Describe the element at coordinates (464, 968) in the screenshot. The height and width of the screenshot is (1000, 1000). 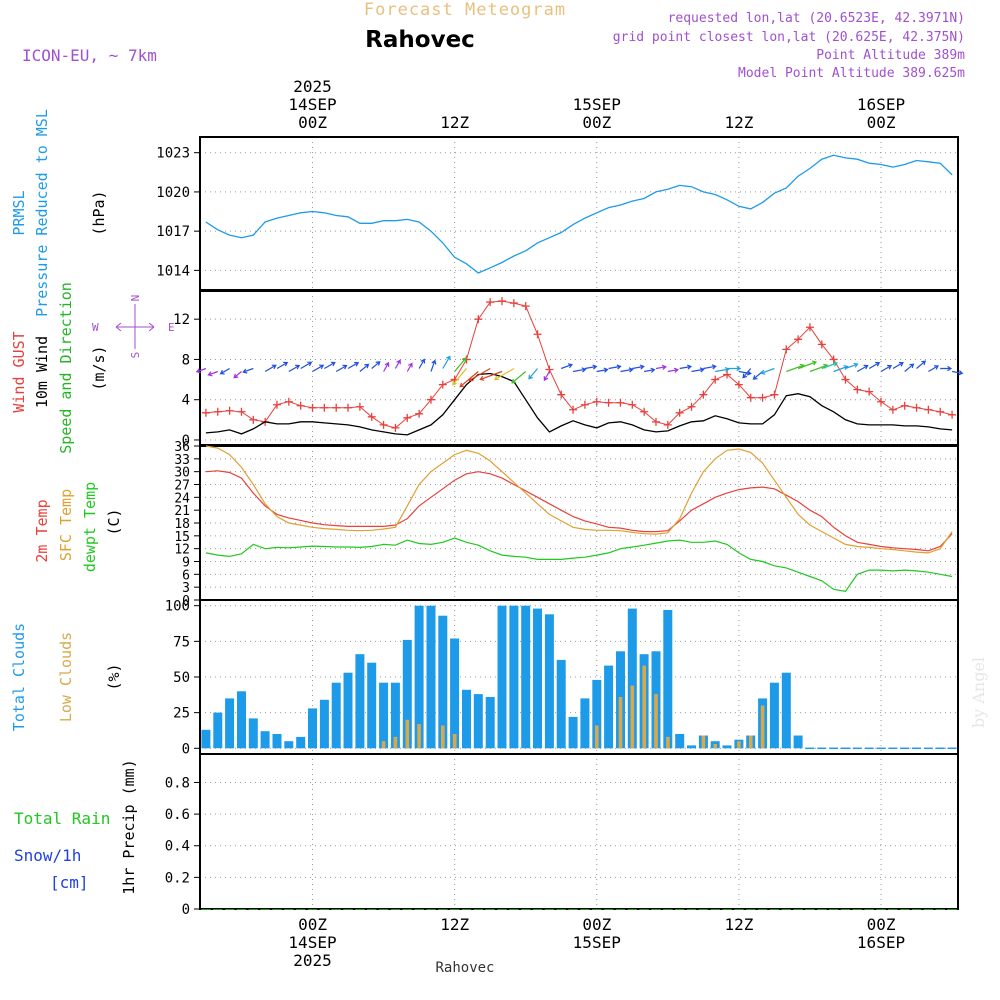
I see `footer-location: Rahovec` at that location.